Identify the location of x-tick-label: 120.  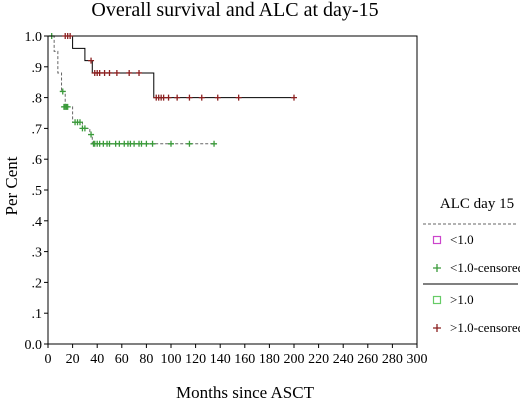
(195, 359).